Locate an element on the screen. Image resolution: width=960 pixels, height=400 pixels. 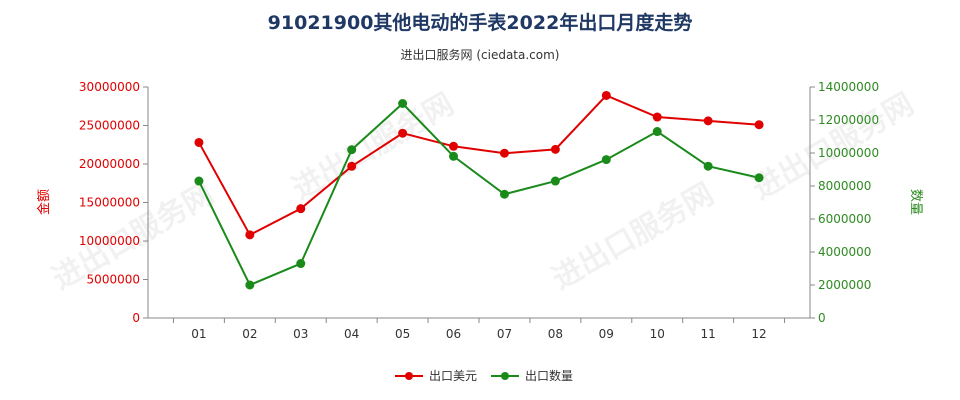
right-axis-tick-label: 2000000 is located at coordinates (844, 285).